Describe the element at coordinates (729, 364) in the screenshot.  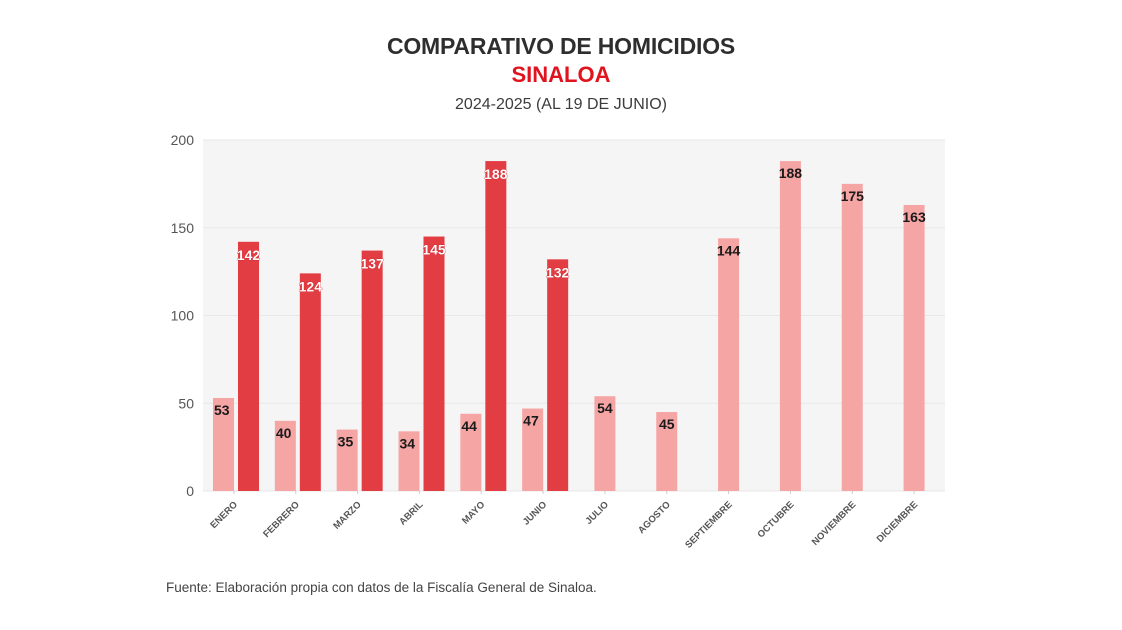
I see `bar-2024-septiembre` at that location.